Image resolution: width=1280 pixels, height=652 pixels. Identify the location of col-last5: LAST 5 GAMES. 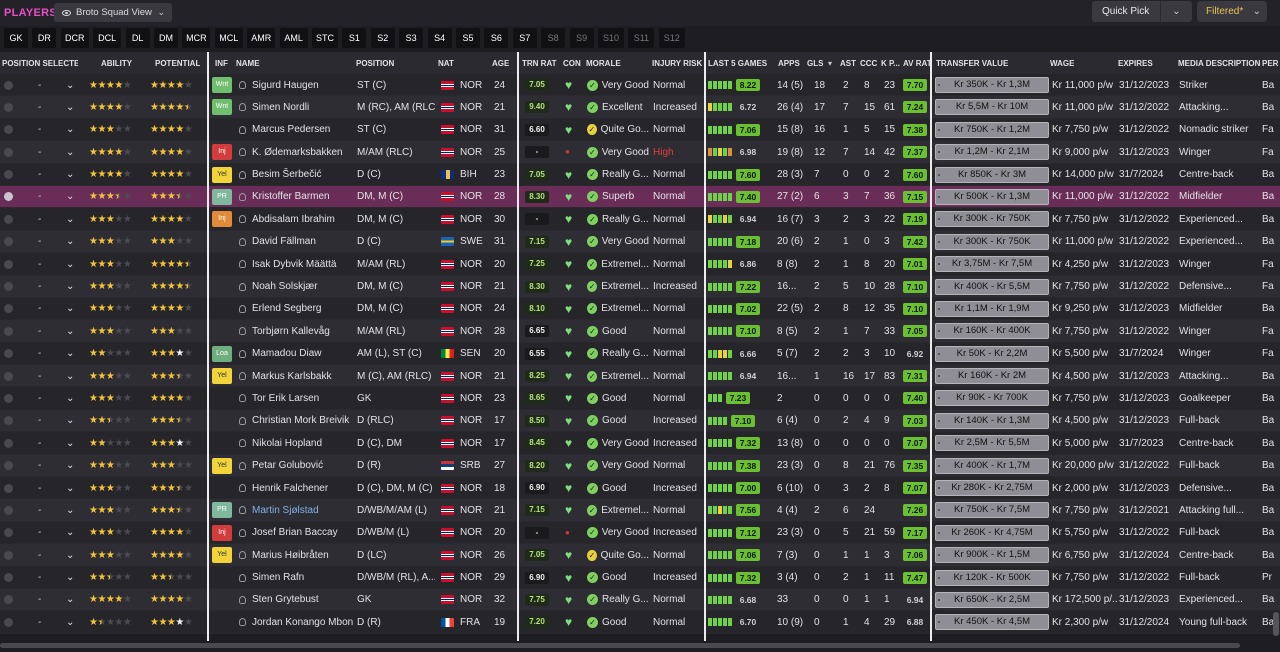
(738, 63).